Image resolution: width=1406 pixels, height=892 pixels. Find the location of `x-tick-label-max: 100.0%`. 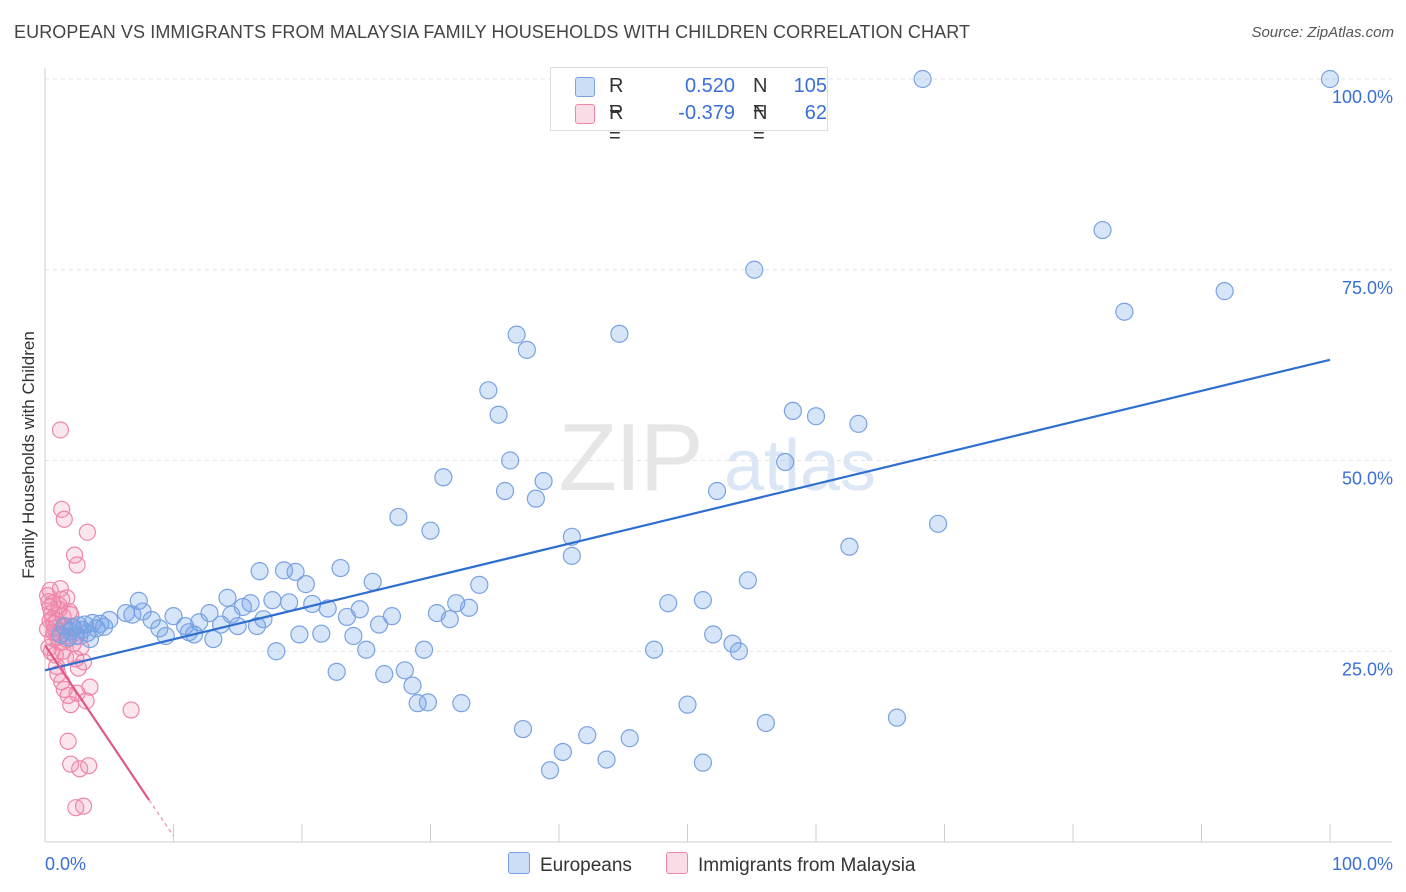

x-tick-label-max: 100.0% is located at coordinates (1362, 864).